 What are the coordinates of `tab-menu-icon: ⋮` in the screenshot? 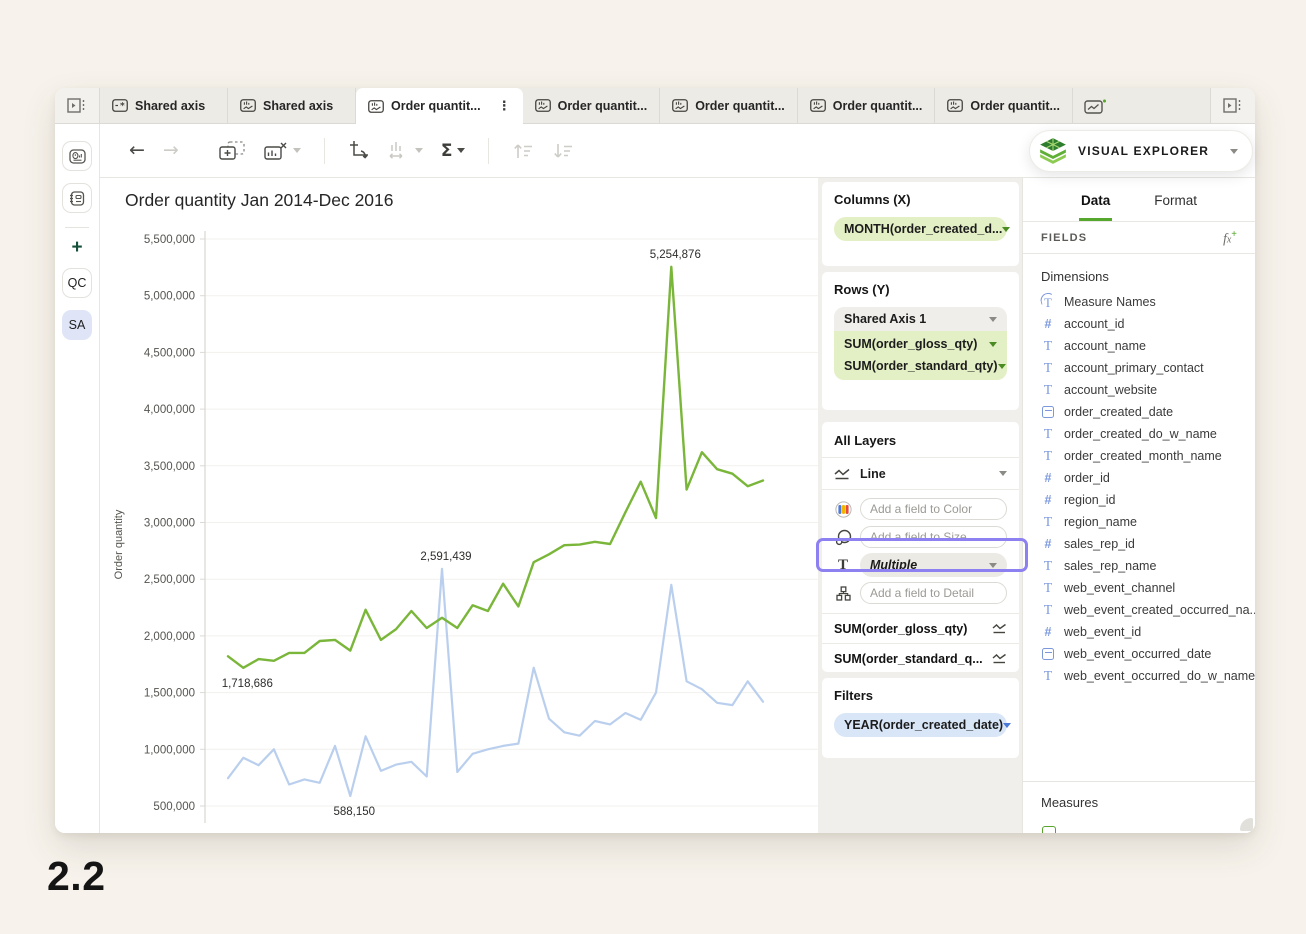 It's located at (504, 106).